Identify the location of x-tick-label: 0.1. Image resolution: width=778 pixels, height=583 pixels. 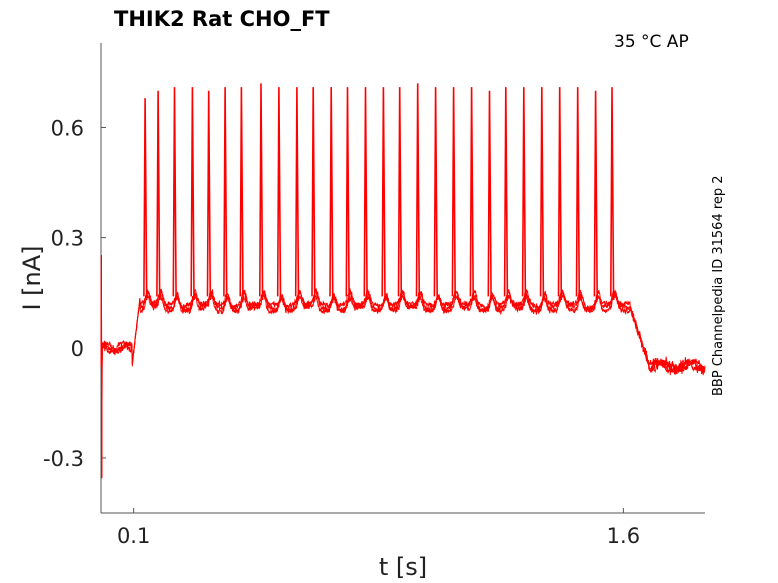
(133, 536).